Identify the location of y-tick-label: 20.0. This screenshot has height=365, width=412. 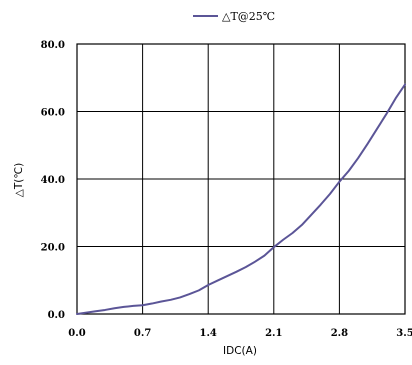
(53, 248).